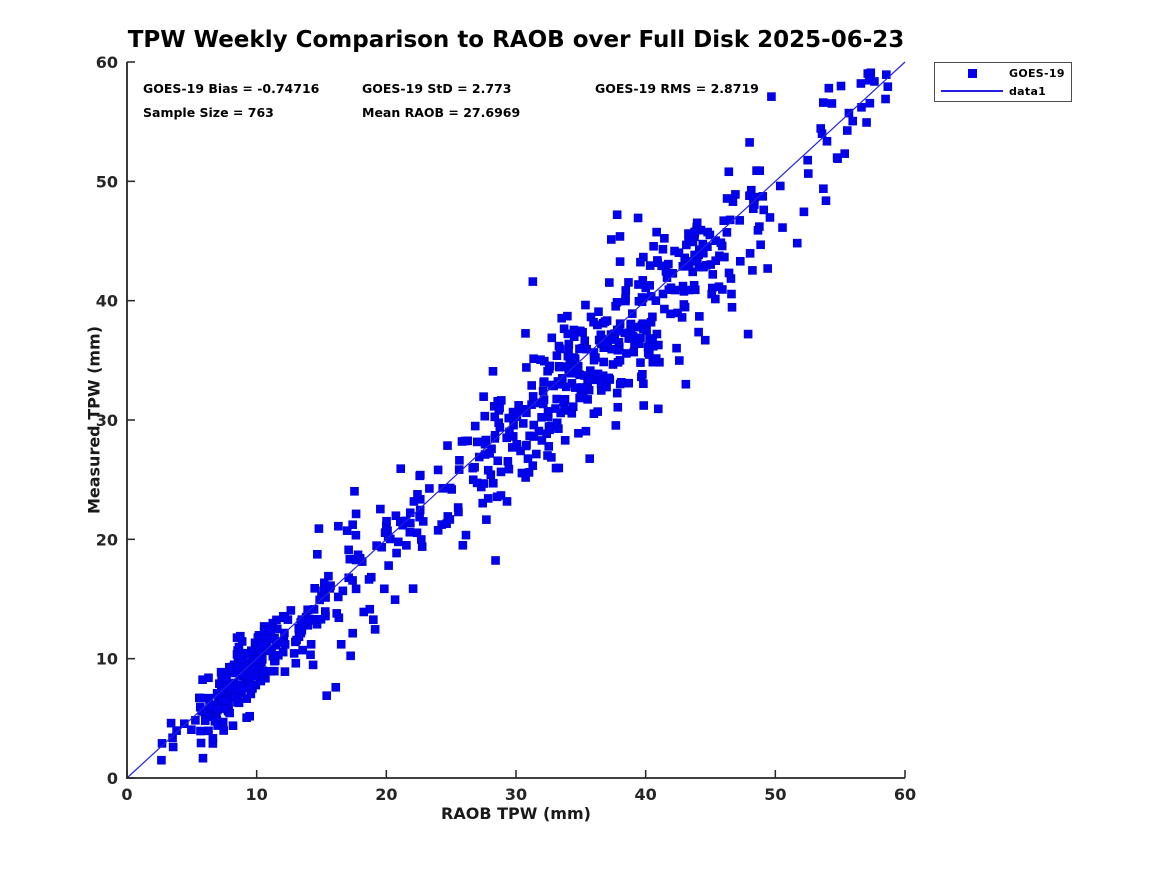  I want to click on x-tick-label: 30, so click(516, 794).